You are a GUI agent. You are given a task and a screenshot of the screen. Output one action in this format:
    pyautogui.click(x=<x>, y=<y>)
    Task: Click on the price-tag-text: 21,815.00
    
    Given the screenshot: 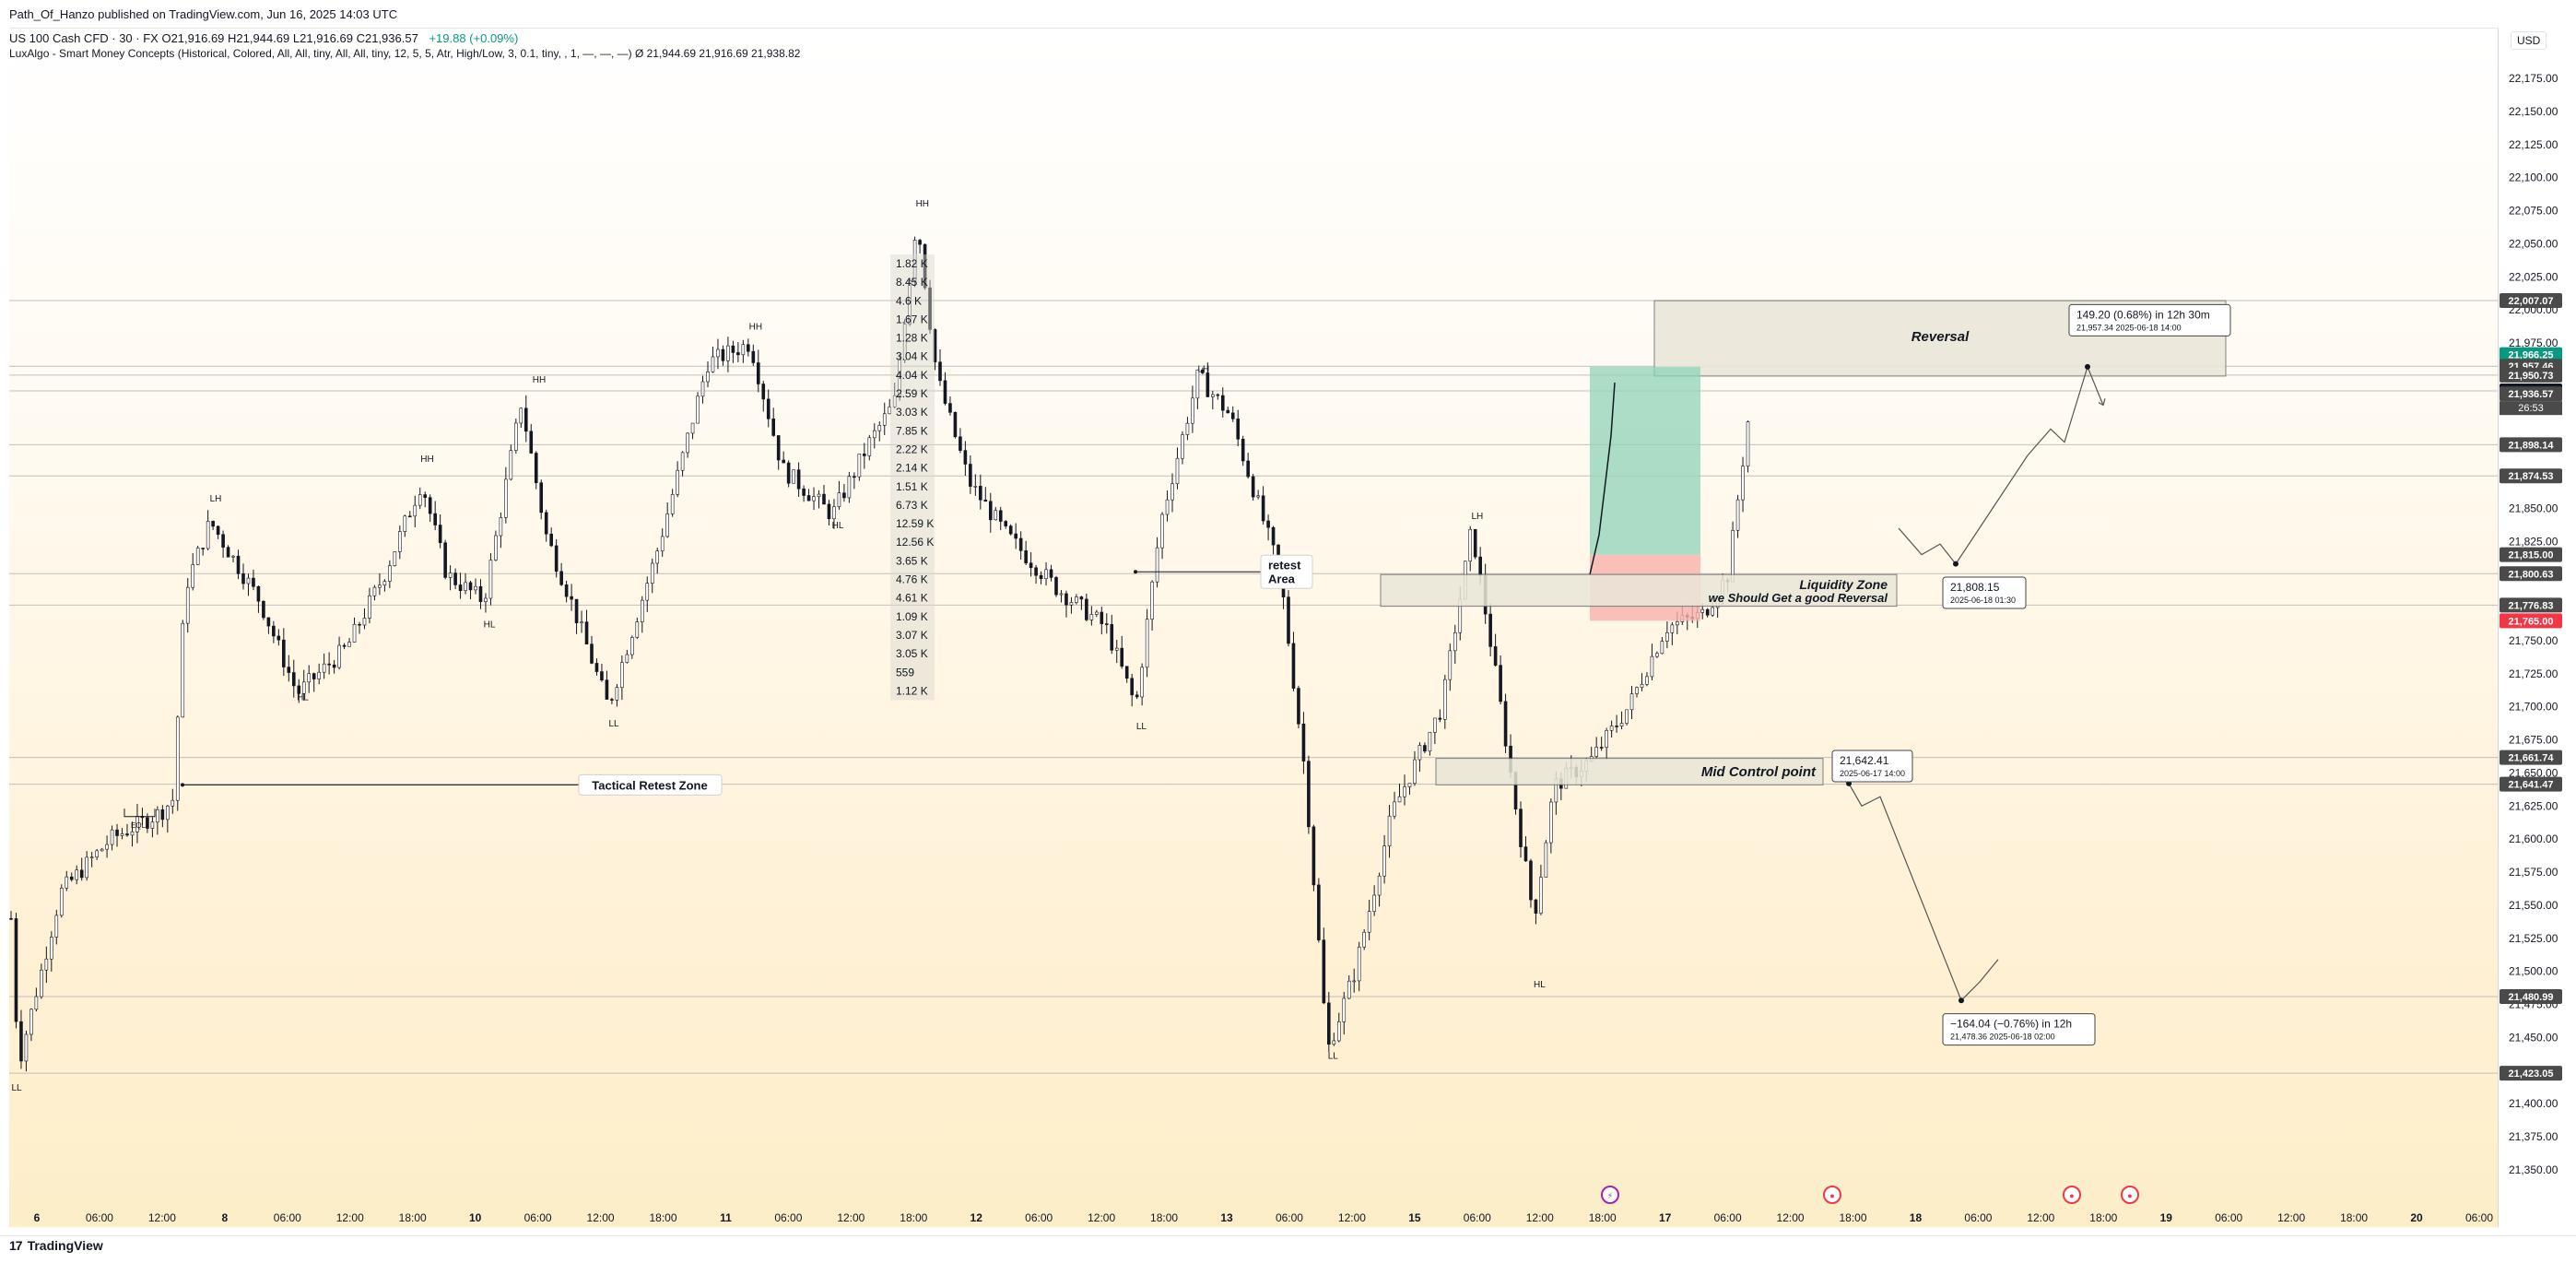 What is the action you would take?
    pyautogui.click(x=2531, y=555)
    